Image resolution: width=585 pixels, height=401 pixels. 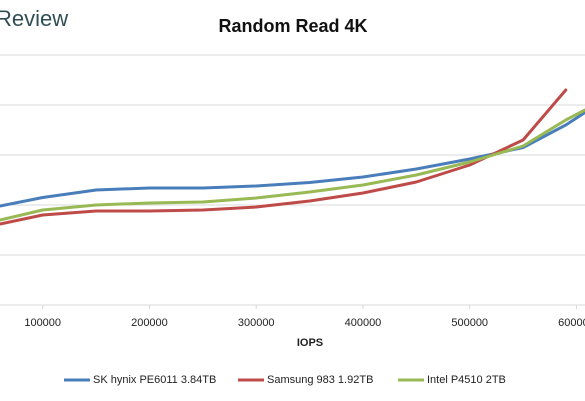 What do you see at coordinates (320, 380) in the screenshot?
I see `legend-label: Samsung 983 1.92TB` at bounding box center [320, 380].